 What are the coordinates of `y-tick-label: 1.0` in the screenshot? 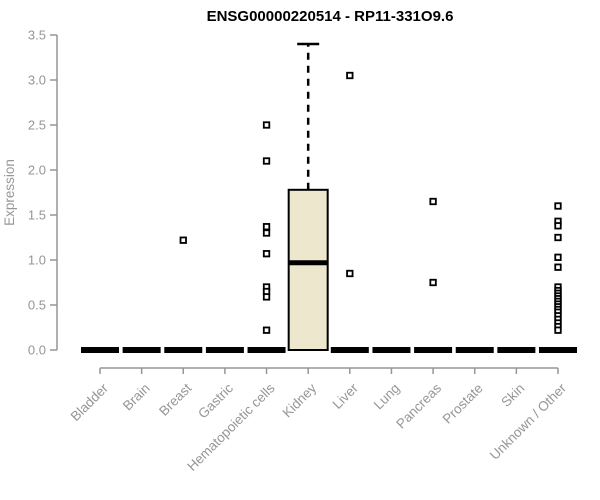 It's located at (37, 260).